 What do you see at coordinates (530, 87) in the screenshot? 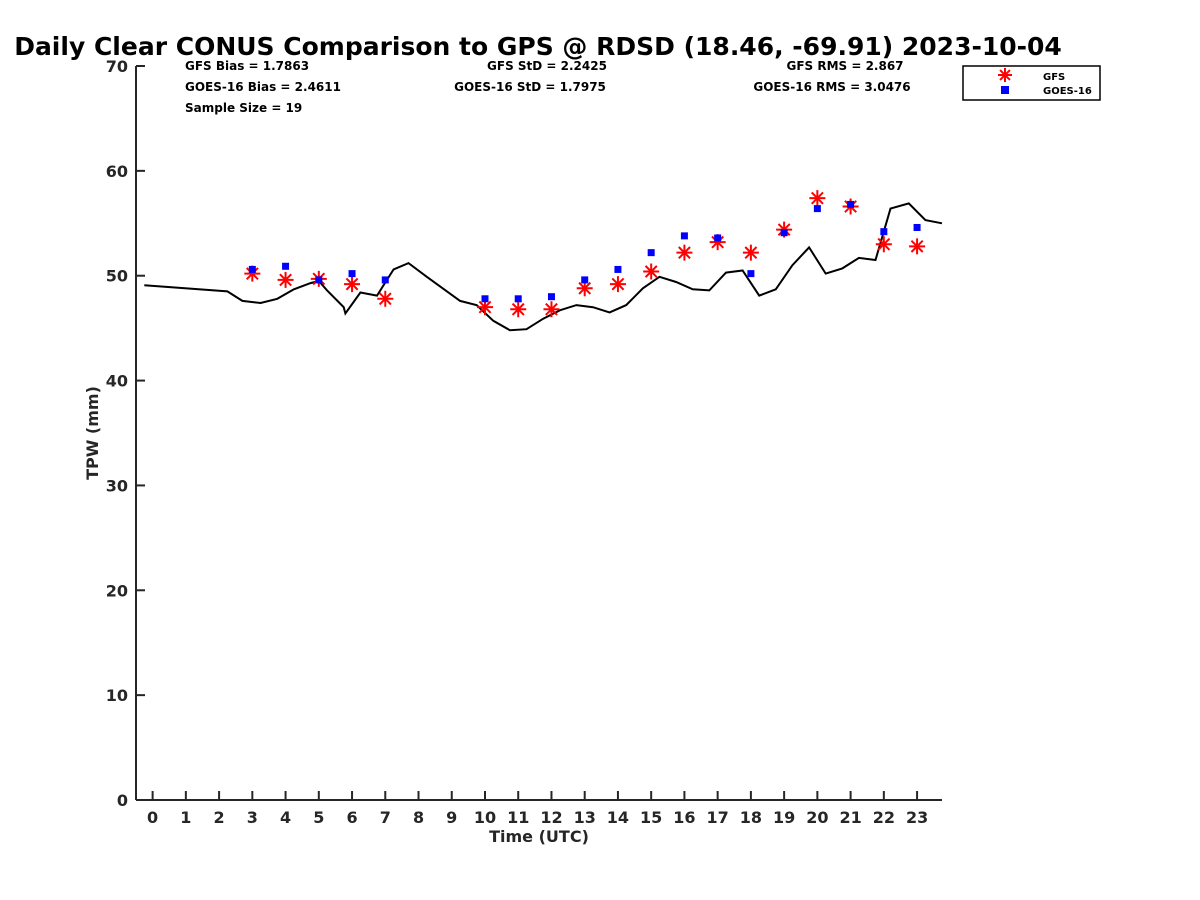
I see `stat-goes-std: GOES-16 StD = 1.7975` at bounding box center [530, 87].